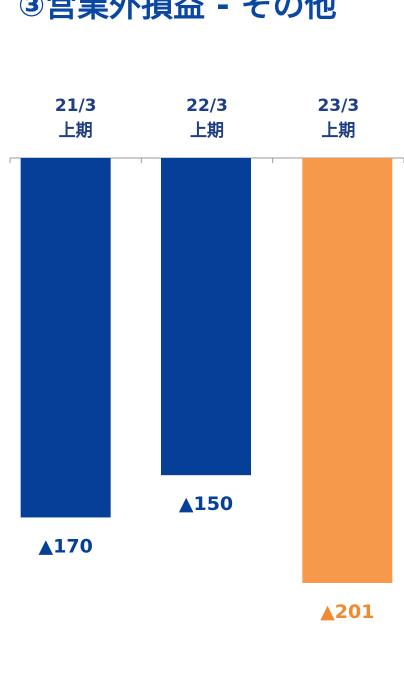 This screenshot has height=693, width=404. I want to click on category-labels: 21/3 上期 22/3 上期 23/3 上期, so click(207, 118).